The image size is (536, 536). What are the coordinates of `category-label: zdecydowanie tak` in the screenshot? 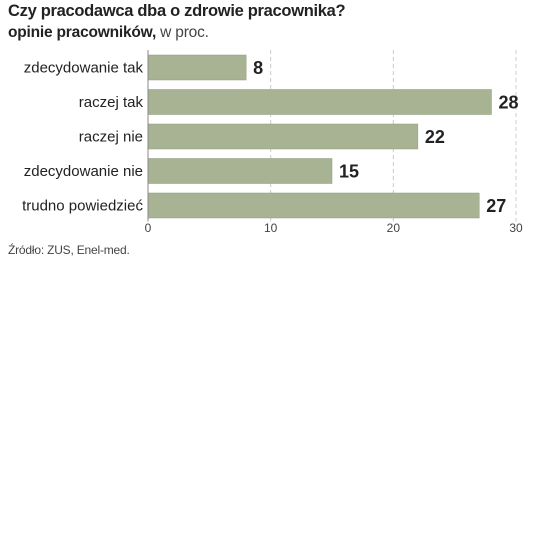 It's located at (84, 68).